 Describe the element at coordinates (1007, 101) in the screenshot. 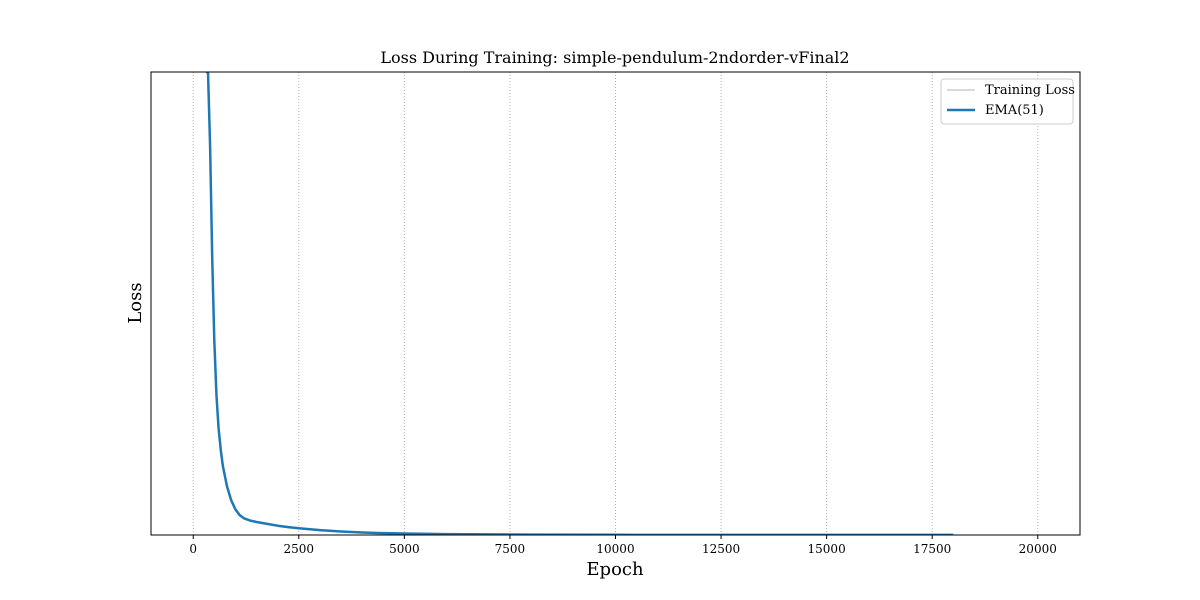

I see `legend: Training Loss EMA(51)` at that location.